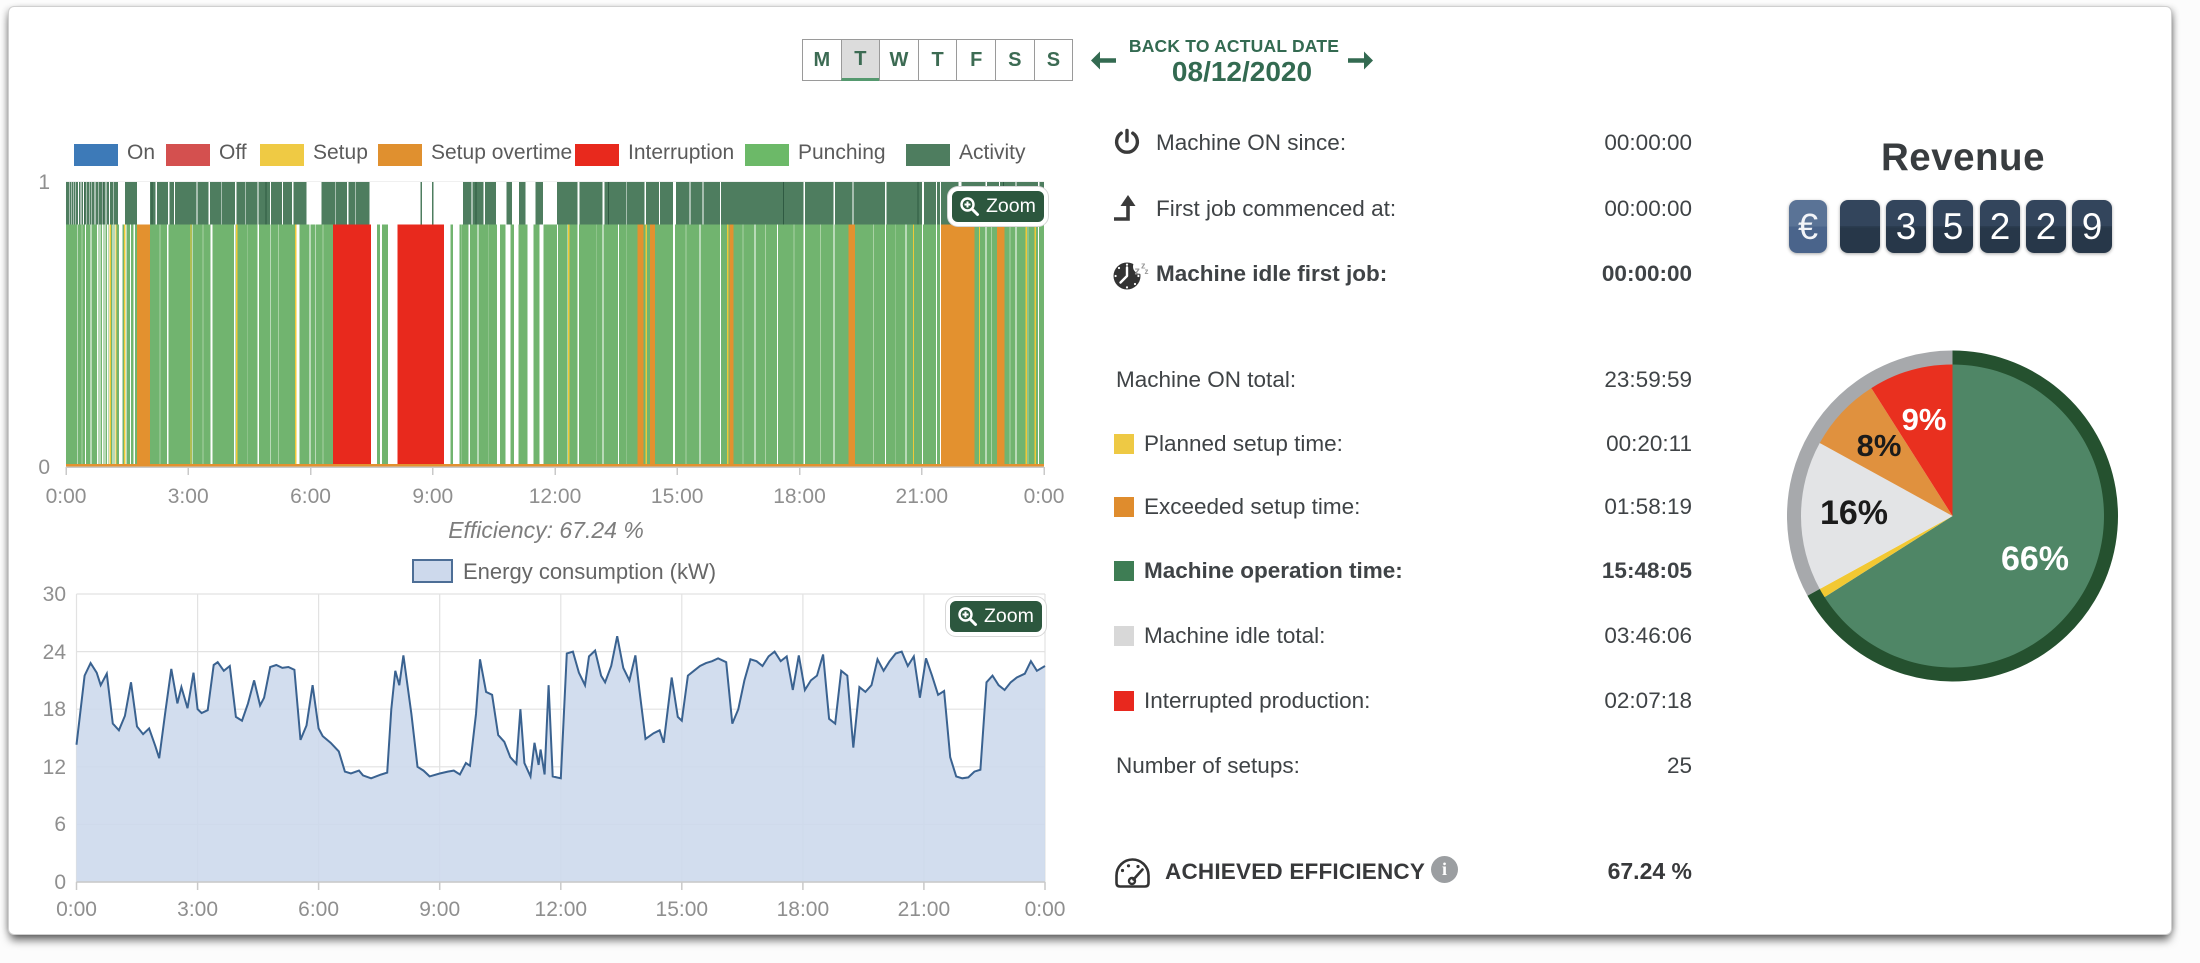 The image size is (2200, 963). What do you see at coordinates (60, 824) in the screenshot?
I see `svg-text: 6` at bounding box center [60, 824].